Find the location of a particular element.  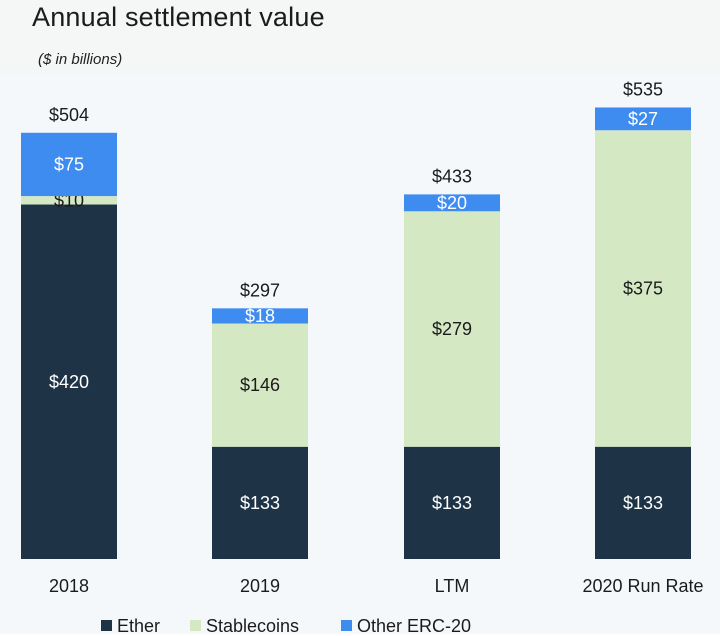

data-label-2020-run-rate-stablecoins: $375 is located at coordinates (643, 288).